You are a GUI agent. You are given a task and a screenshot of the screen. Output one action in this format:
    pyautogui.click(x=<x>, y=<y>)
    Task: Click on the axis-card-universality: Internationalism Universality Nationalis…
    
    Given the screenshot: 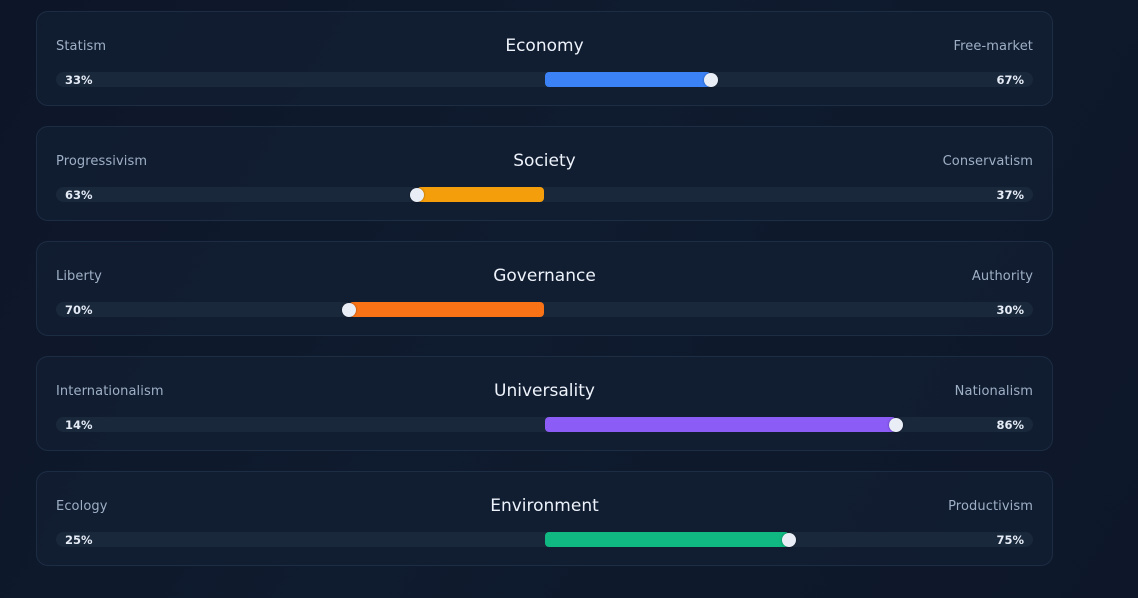 What is the action you would take?
    pyautogui.click(x=544, y=403)
    